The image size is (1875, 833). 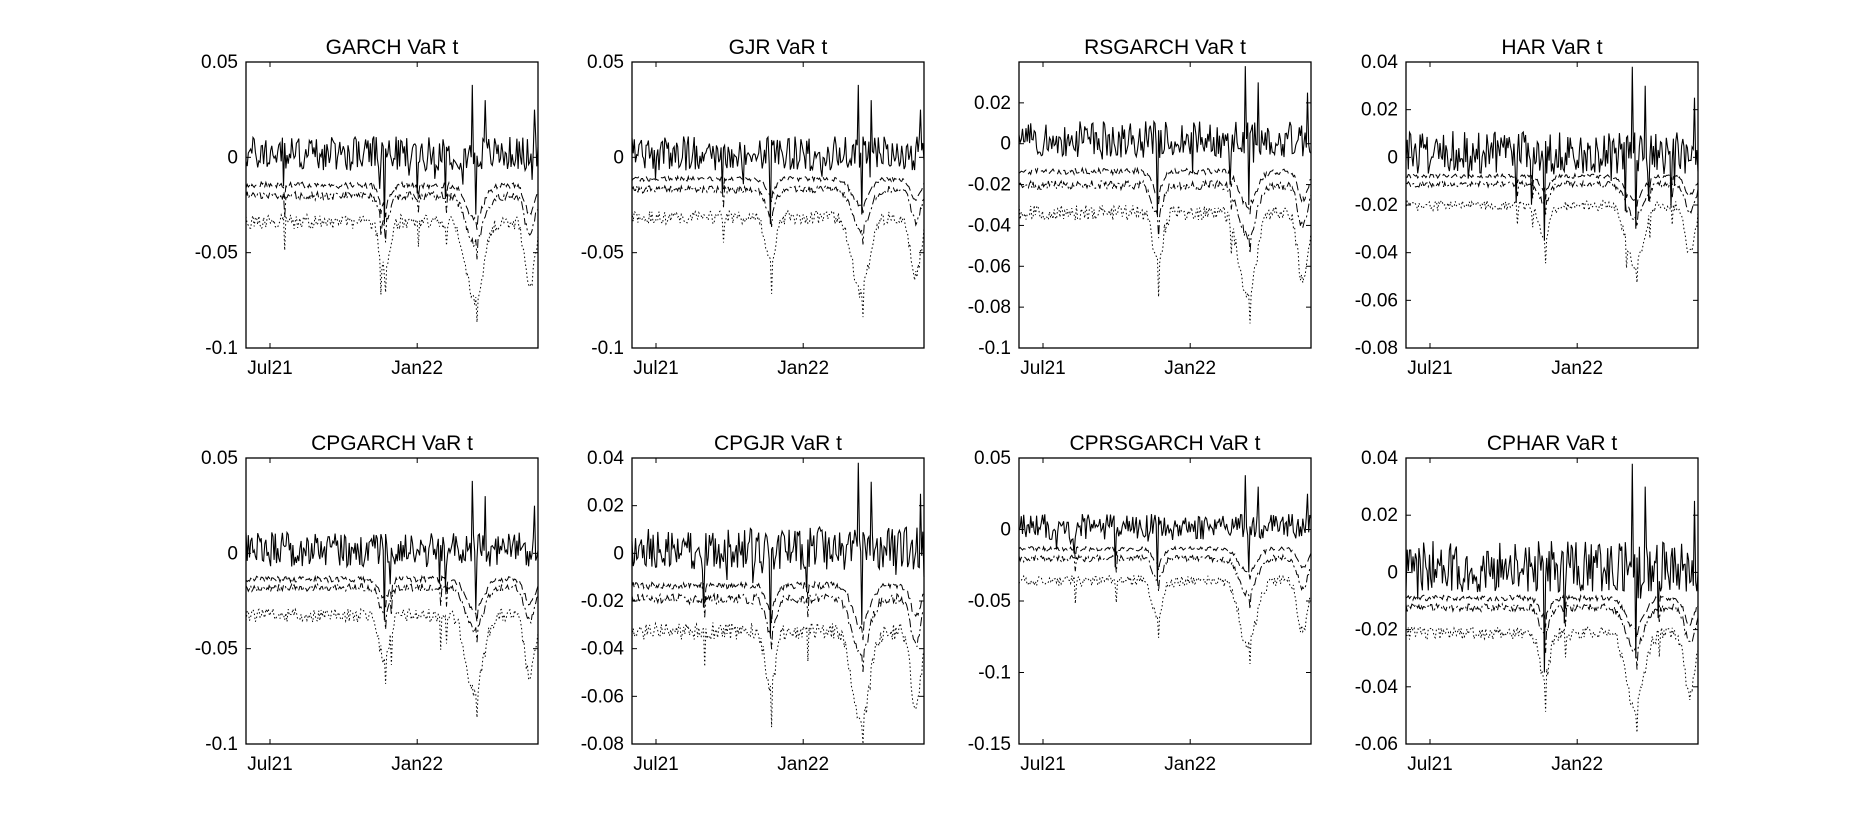 I want to click on subplot-5: CPGARCH VaR t 0.05 0 -0.05 -0.1 Jul21 Jan22, so click(x=367, y=603).